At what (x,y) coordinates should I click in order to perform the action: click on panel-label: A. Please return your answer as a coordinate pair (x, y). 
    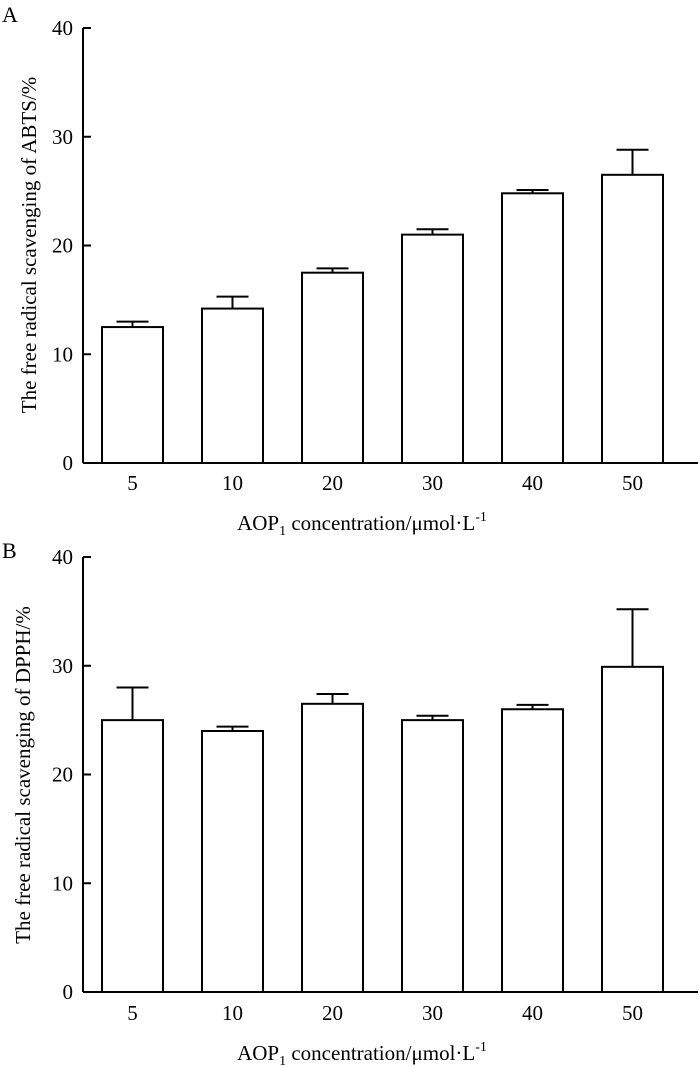
    Looking at the image, I should click on (10, 14).